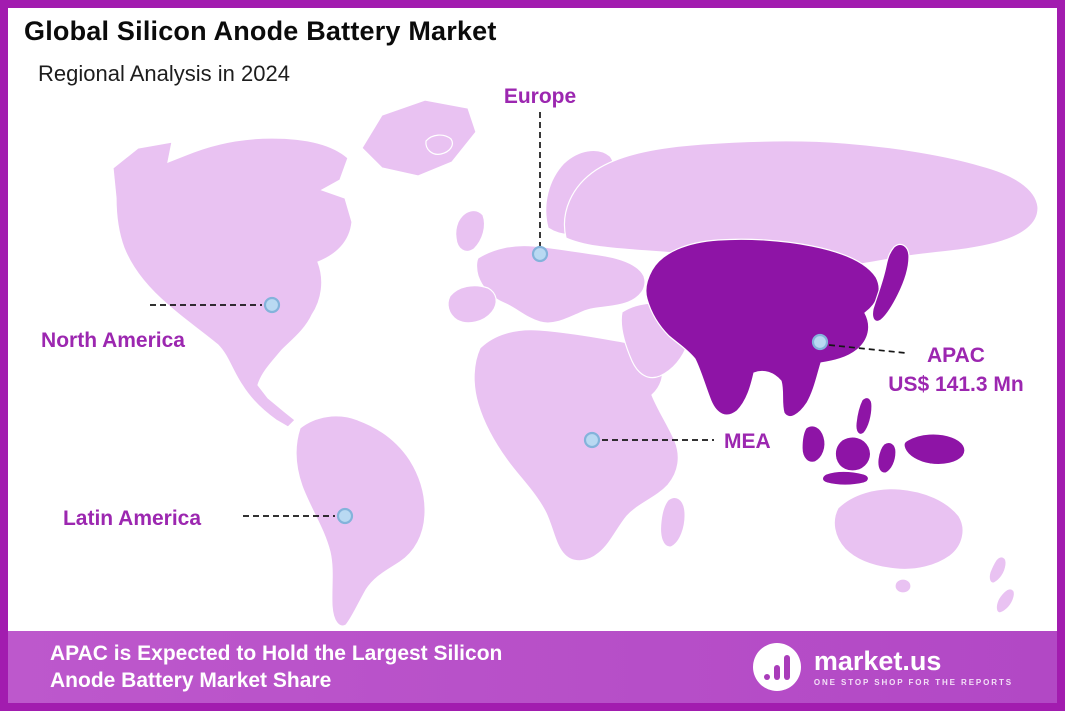  Describe the element at coordinates (864, 415) in the screenshot. I see `region-philippines` at that location.